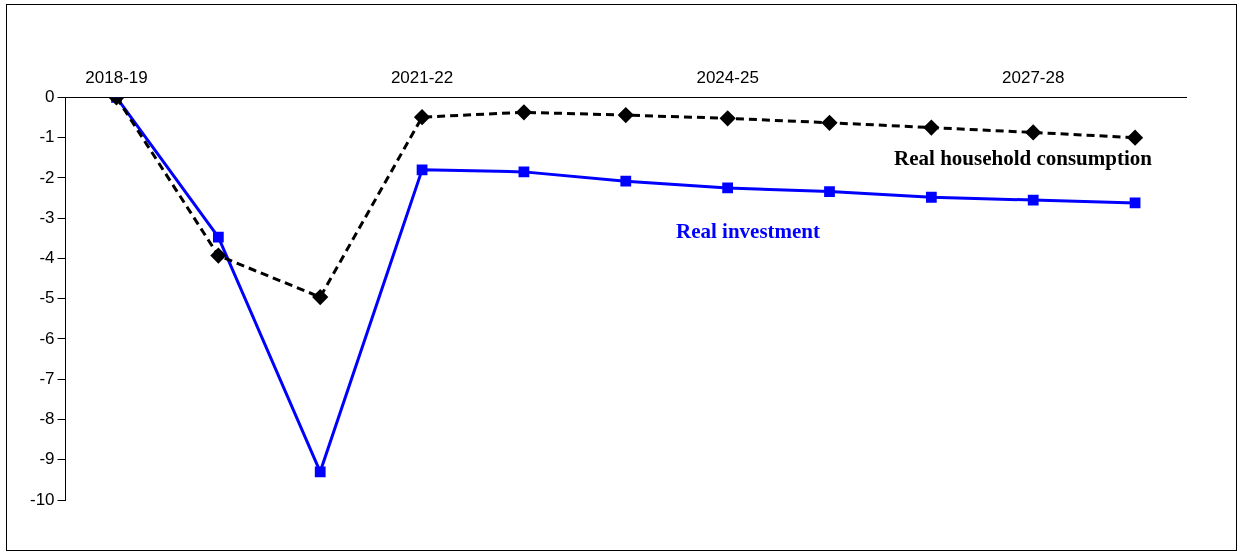 The width and height of the screenshot is (1245, 553). Describe the element at coordinates (1023, 158) in the screenshot. I see `series-label: Real household consumption` at that location.